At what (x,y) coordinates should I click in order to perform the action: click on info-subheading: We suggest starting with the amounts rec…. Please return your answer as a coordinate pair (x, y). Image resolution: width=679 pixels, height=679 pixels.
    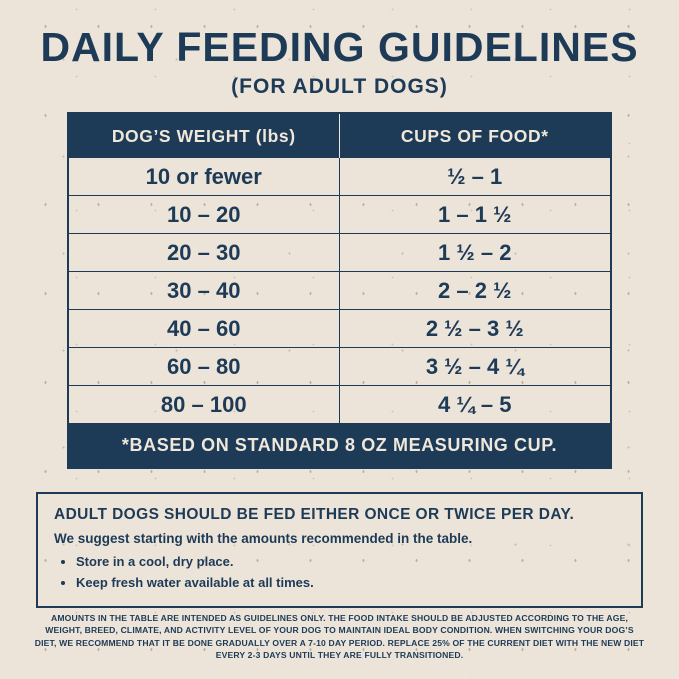
    Looking at the image, I should click on (263, 538).